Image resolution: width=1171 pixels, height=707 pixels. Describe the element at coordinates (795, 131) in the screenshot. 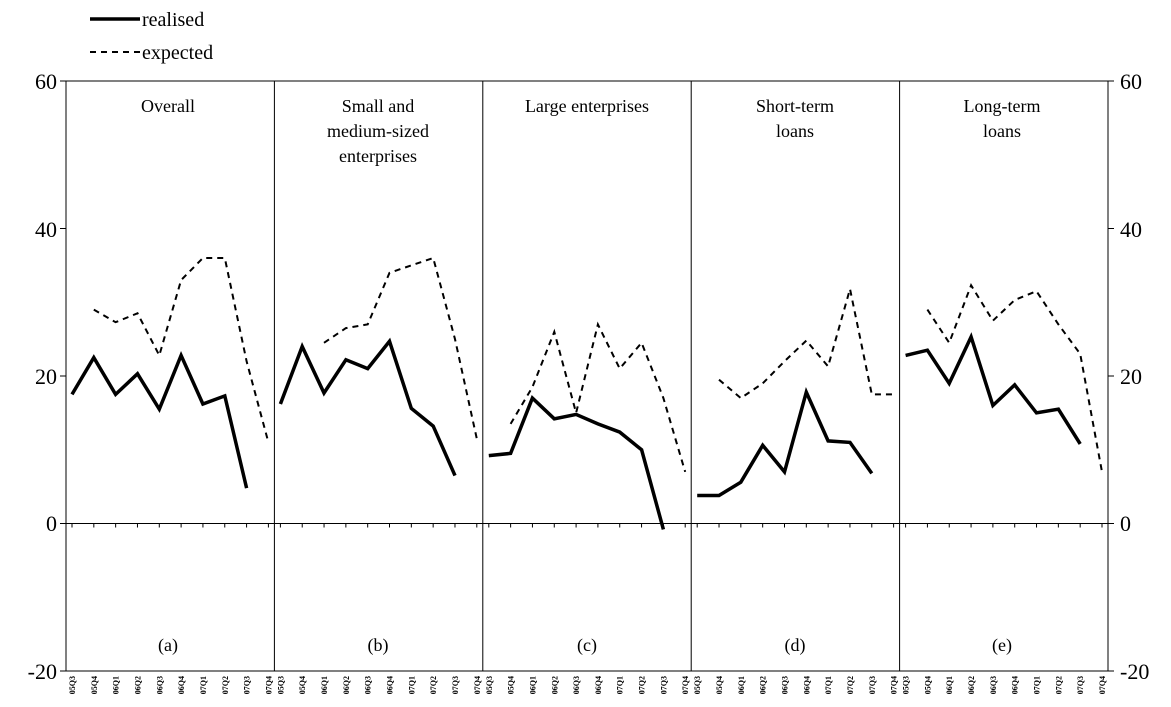

I see `panel-title-short-line2: loans` at that location.